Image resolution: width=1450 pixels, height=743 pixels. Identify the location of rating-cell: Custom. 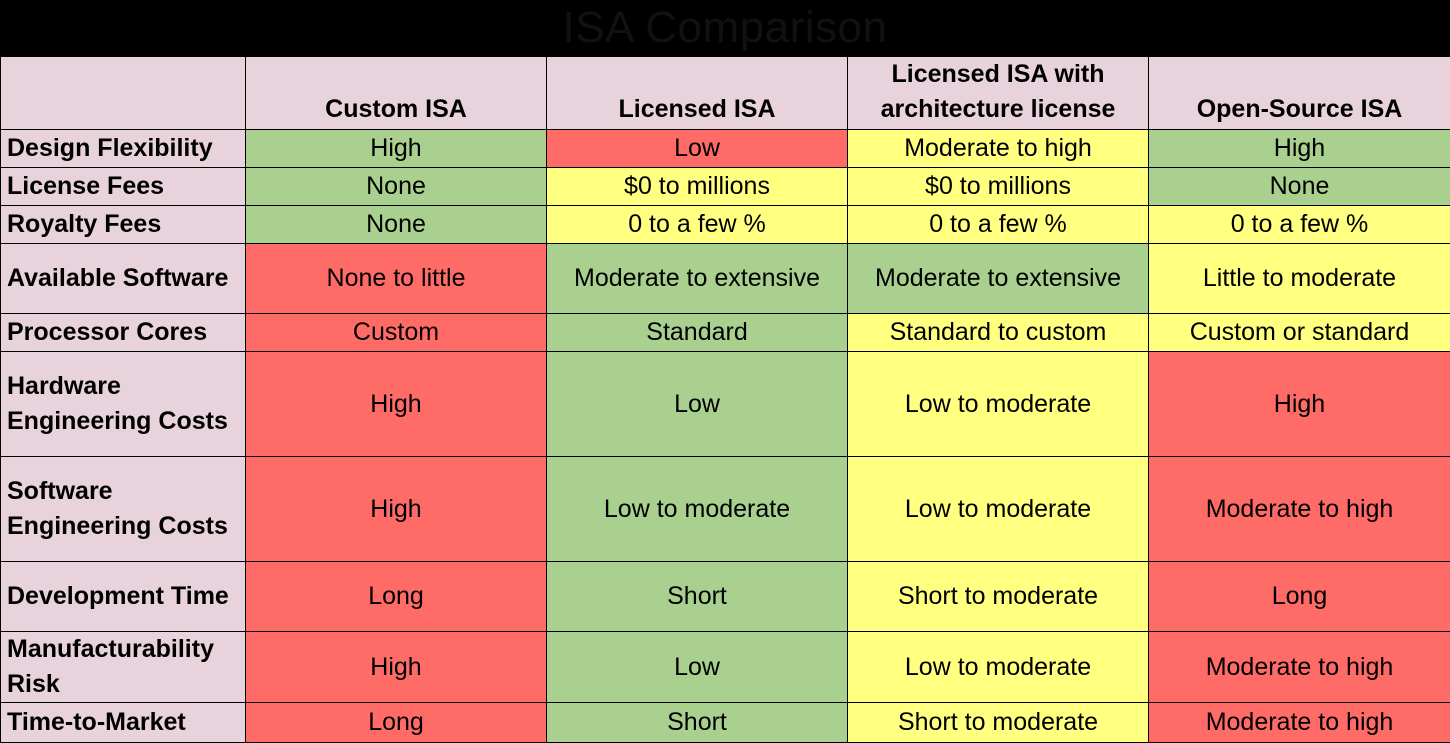
(396, 333).